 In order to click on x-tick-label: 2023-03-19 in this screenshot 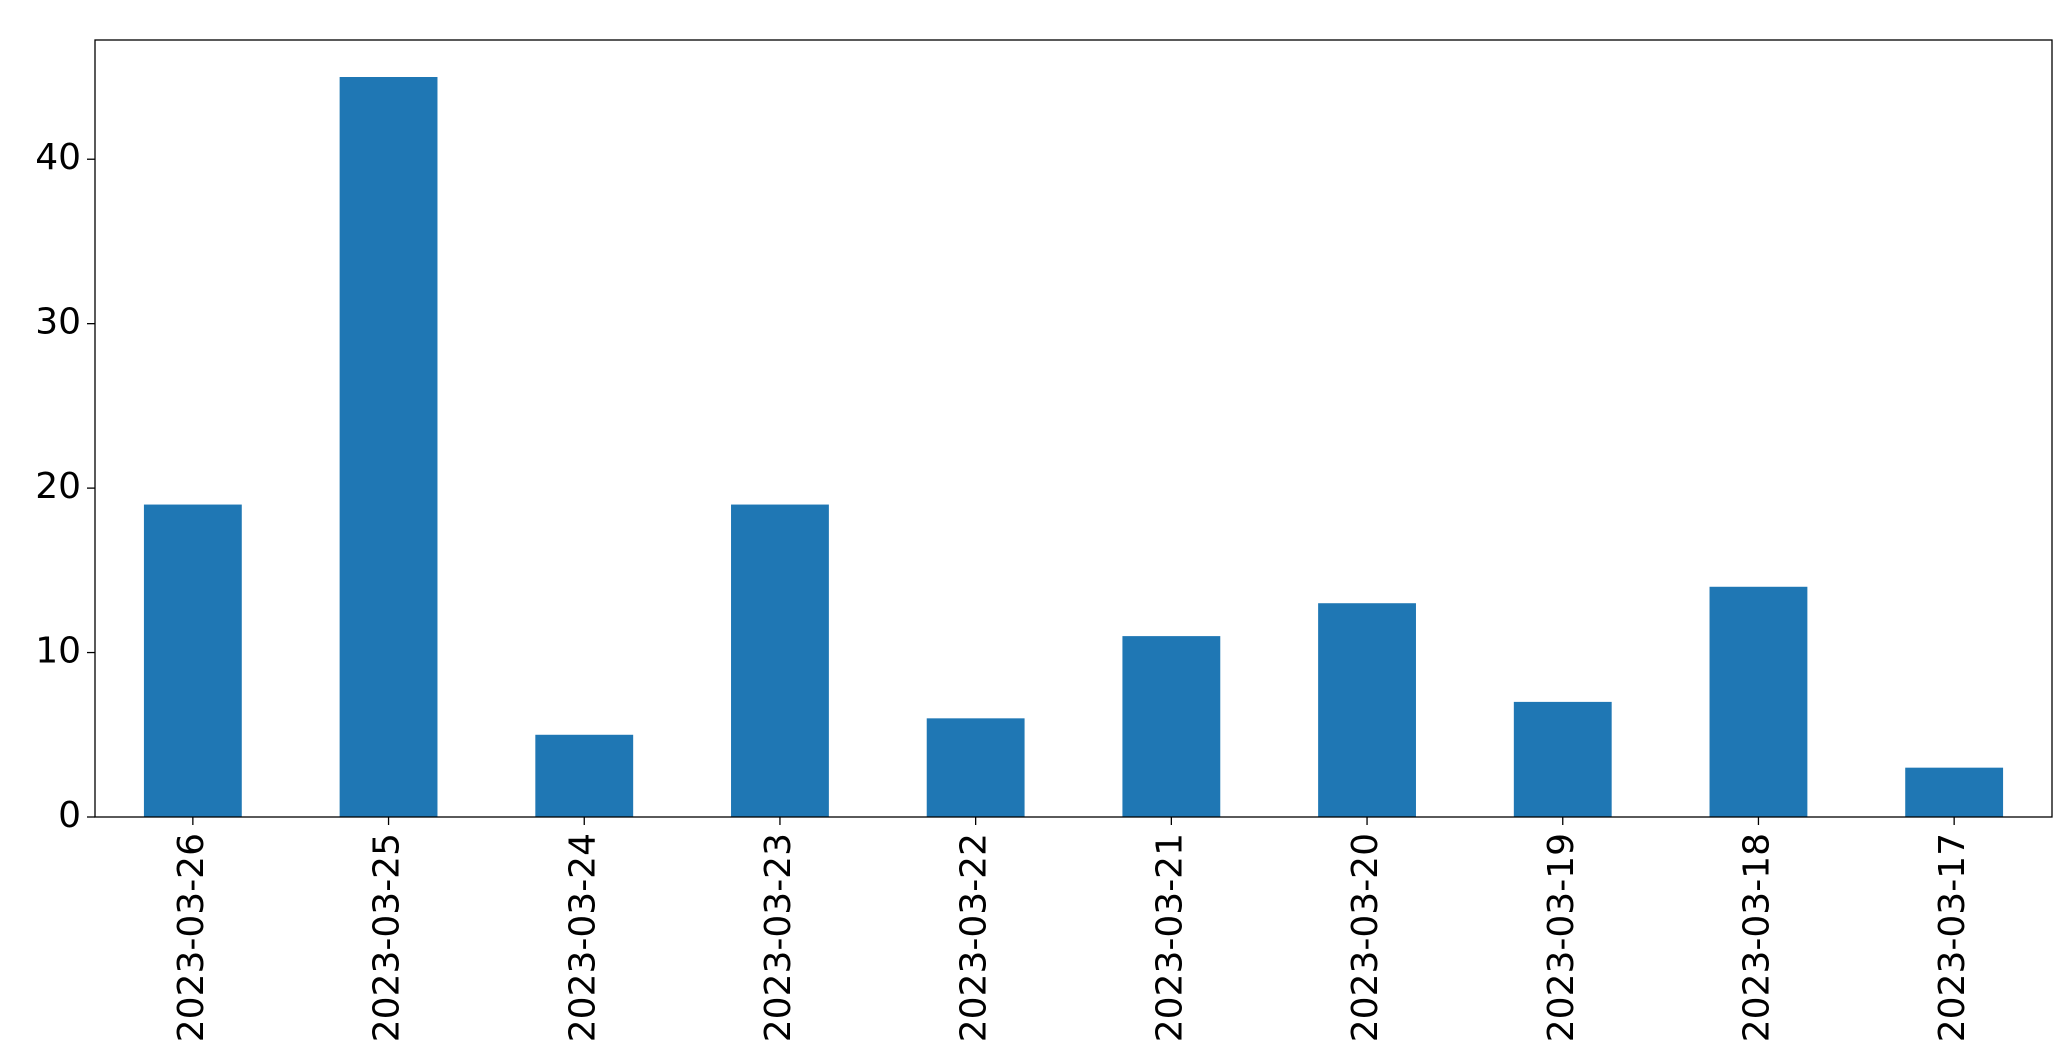, I will do `click(1561, 937)`.